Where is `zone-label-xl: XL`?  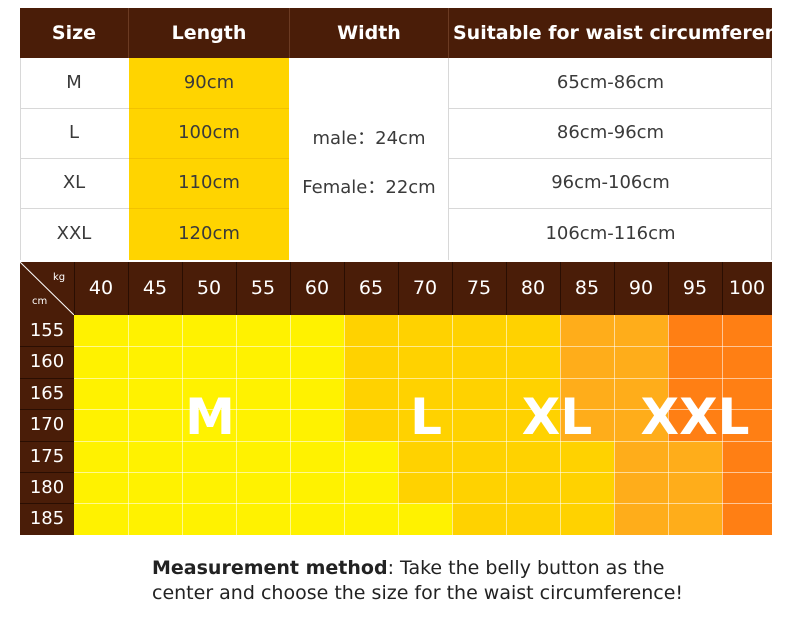
zone-label-xl: XL is located at coordinates (557, 417).